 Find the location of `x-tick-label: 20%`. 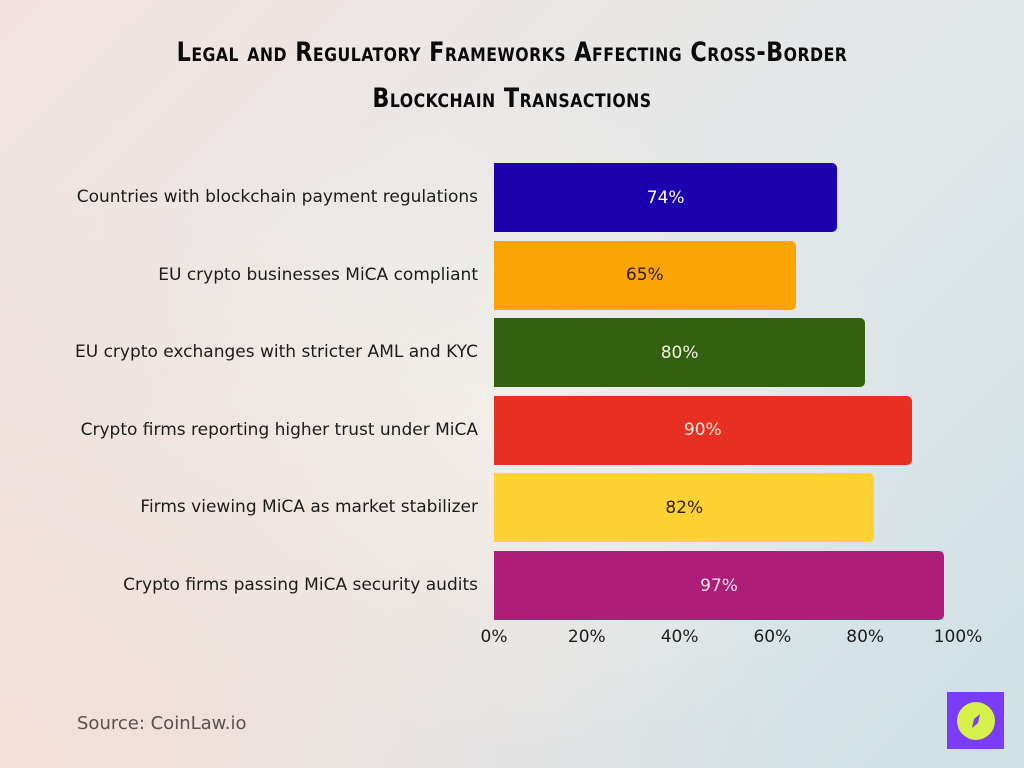

x-tick-label: 20% is located at coordinates (586, 637).